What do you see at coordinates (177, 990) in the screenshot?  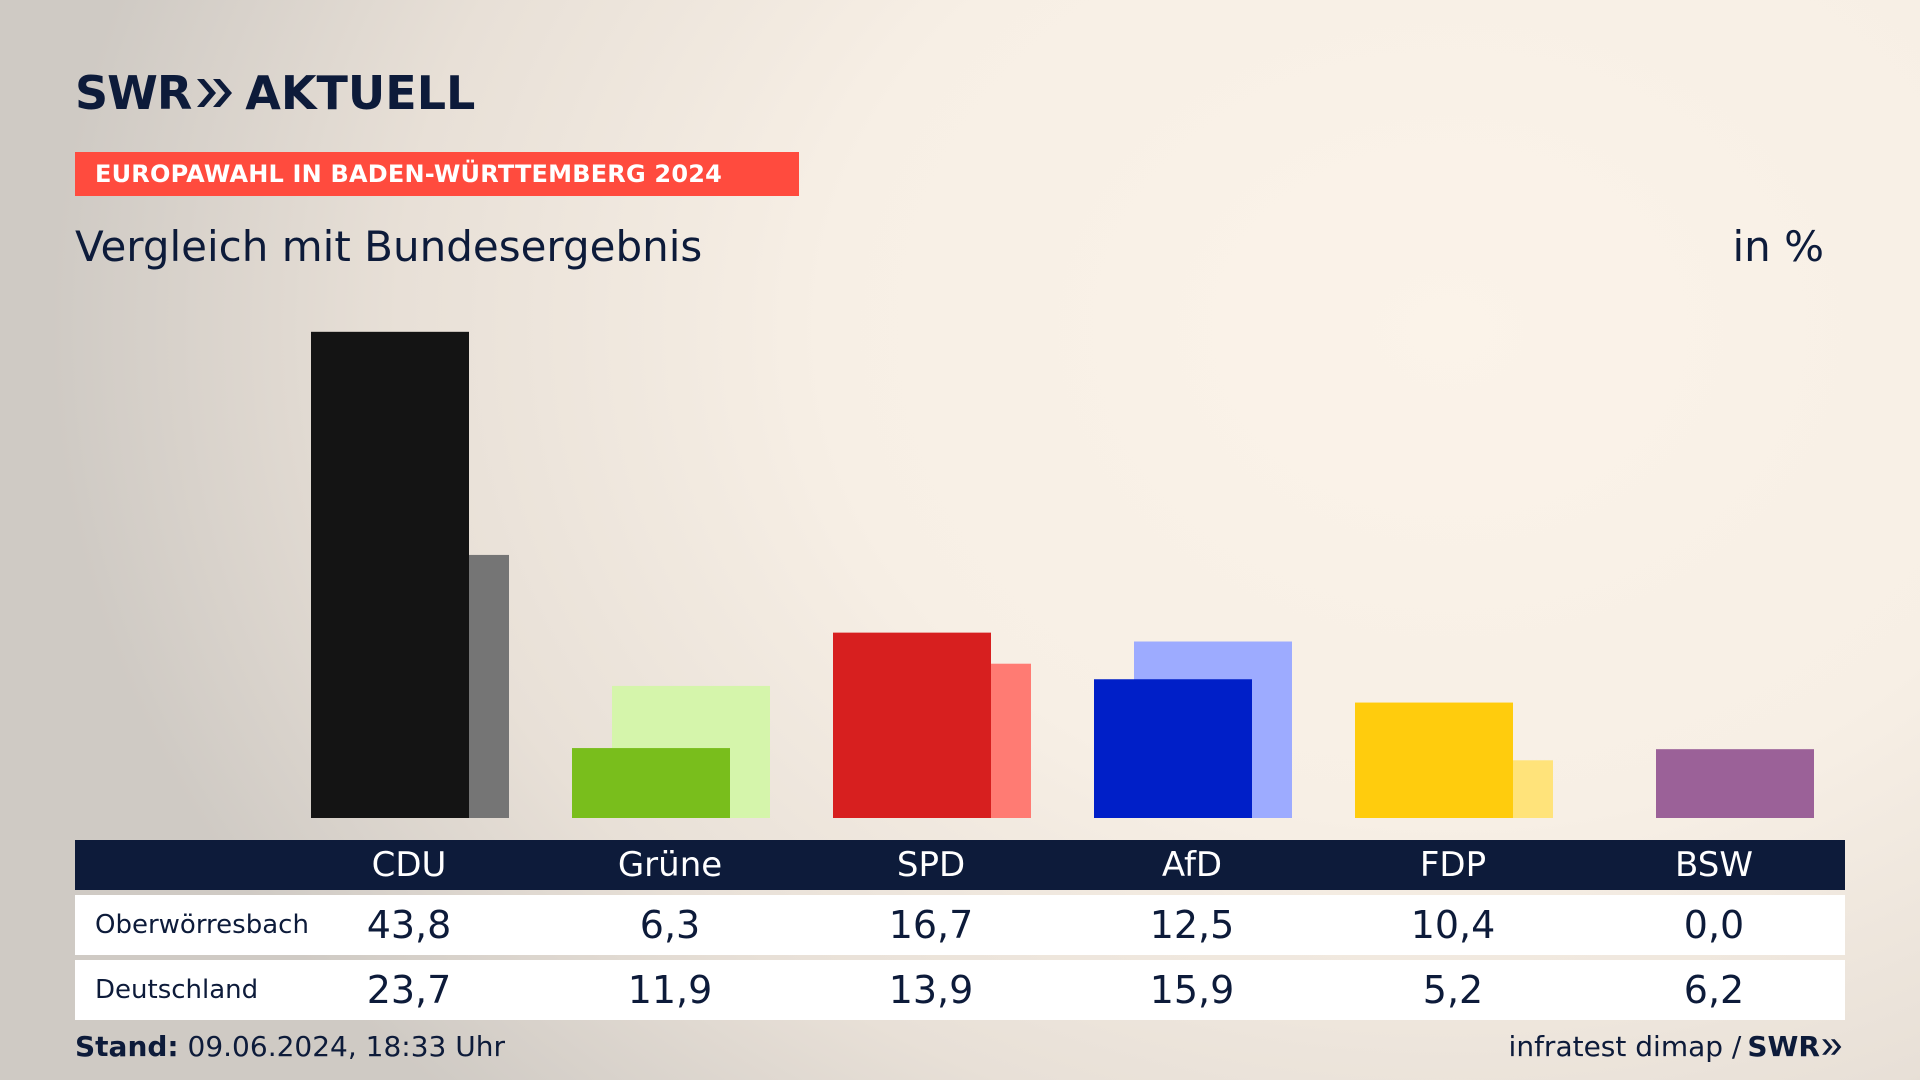 I see `row-label: Deutschland` at bounding box center [177, 990].